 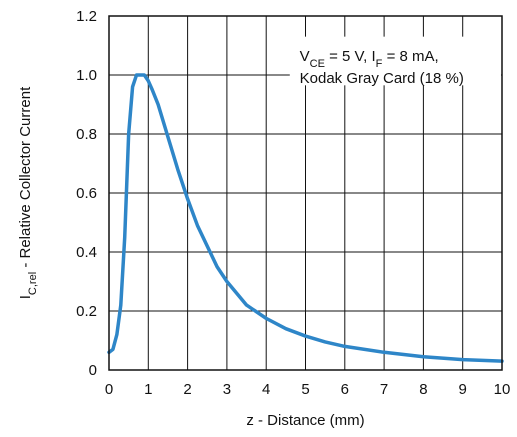 I want to click on x-tick-label: 6, so click(x=345, y=389).